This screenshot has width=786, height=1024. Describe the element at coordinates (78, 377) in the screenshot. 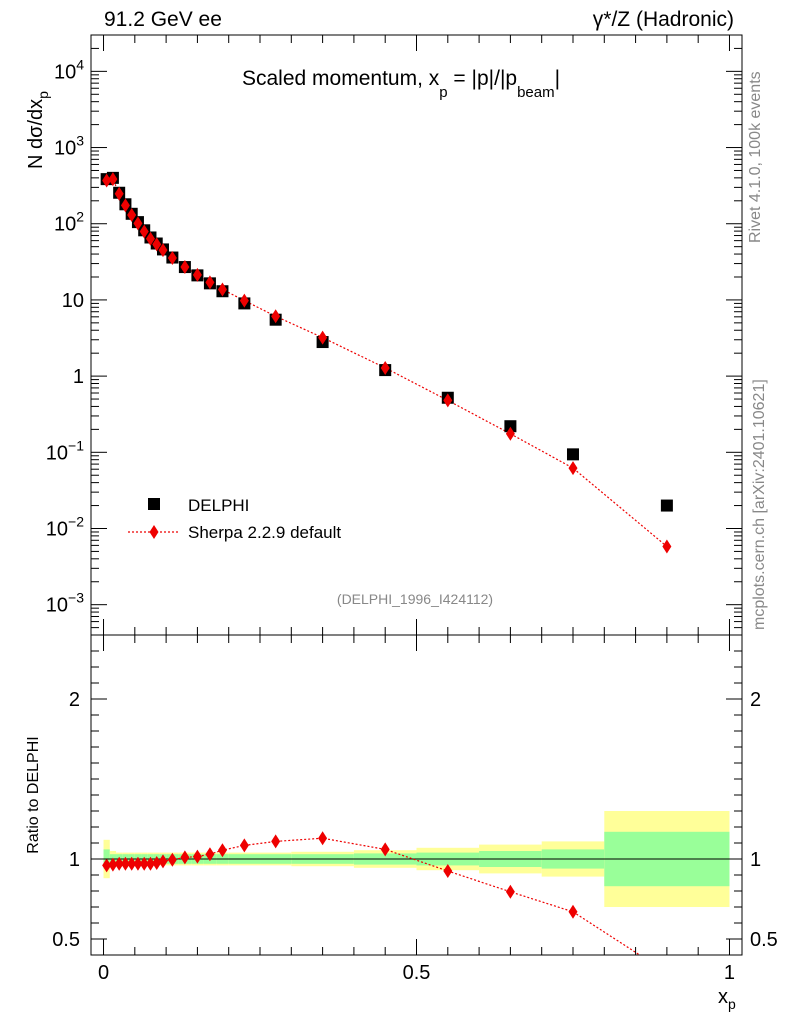

I see `y-tick-label: 1` at that location.